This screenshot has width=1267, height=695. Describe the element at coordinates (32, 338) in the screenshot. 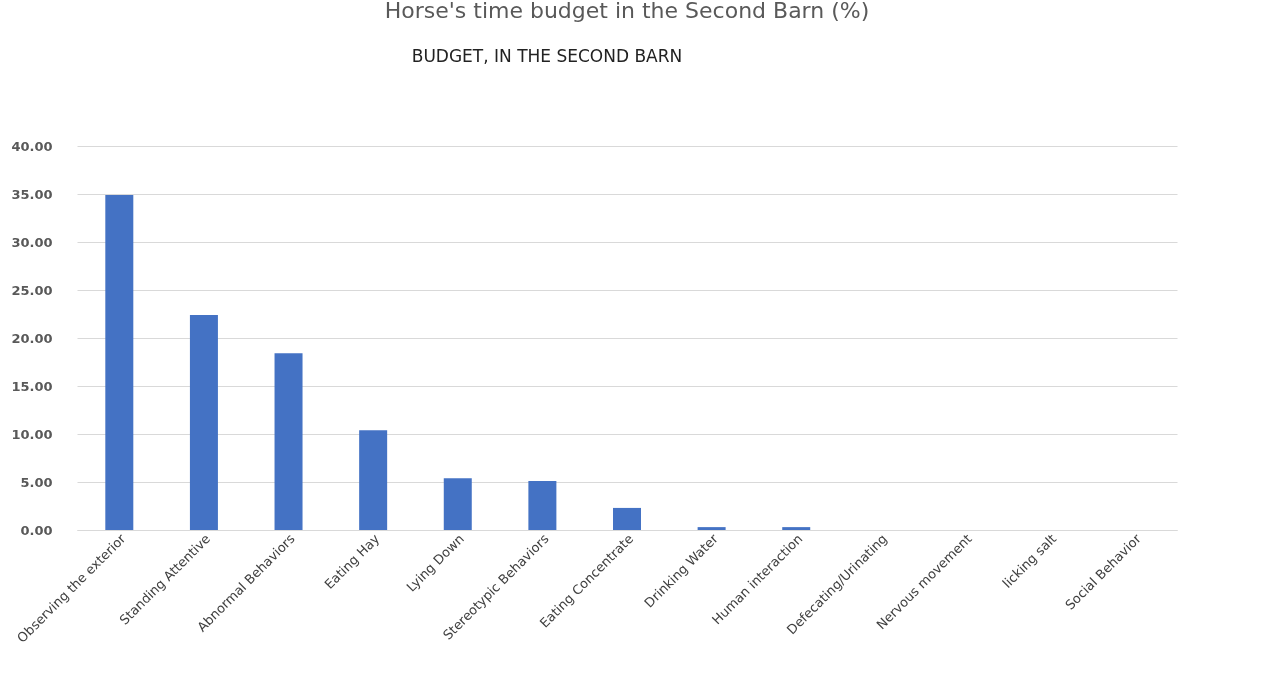

I see `y-tick-label: 20.00` at that location.